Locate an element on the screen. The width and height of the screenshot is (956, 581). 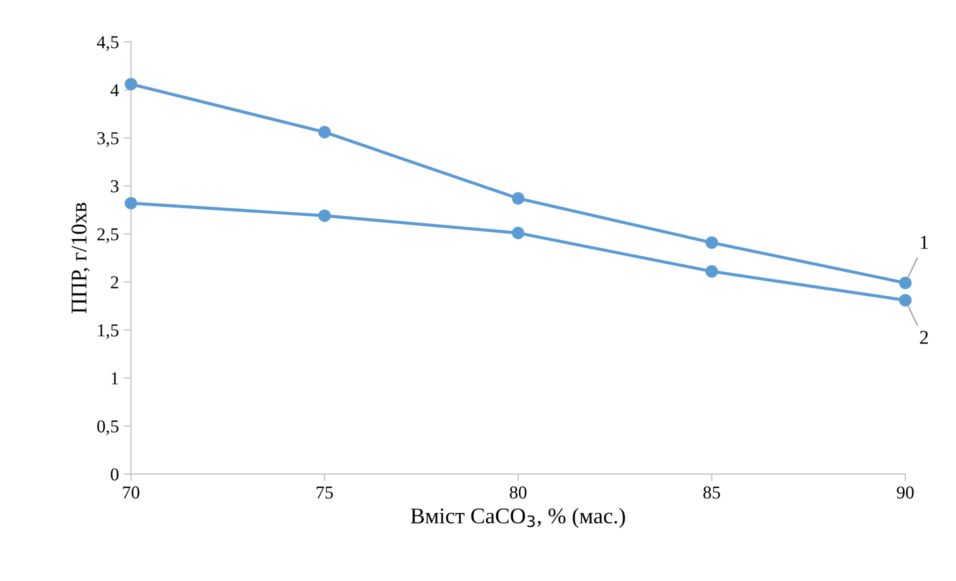
y-axis-title: ППР, г/10хв is located at coordinates (81, 258).